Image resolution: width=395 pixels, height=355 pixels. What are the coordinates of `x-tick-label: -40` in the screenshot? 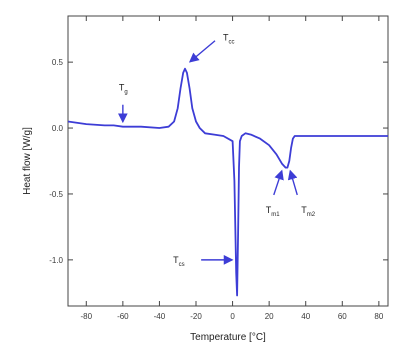 It's located at (160, 316).